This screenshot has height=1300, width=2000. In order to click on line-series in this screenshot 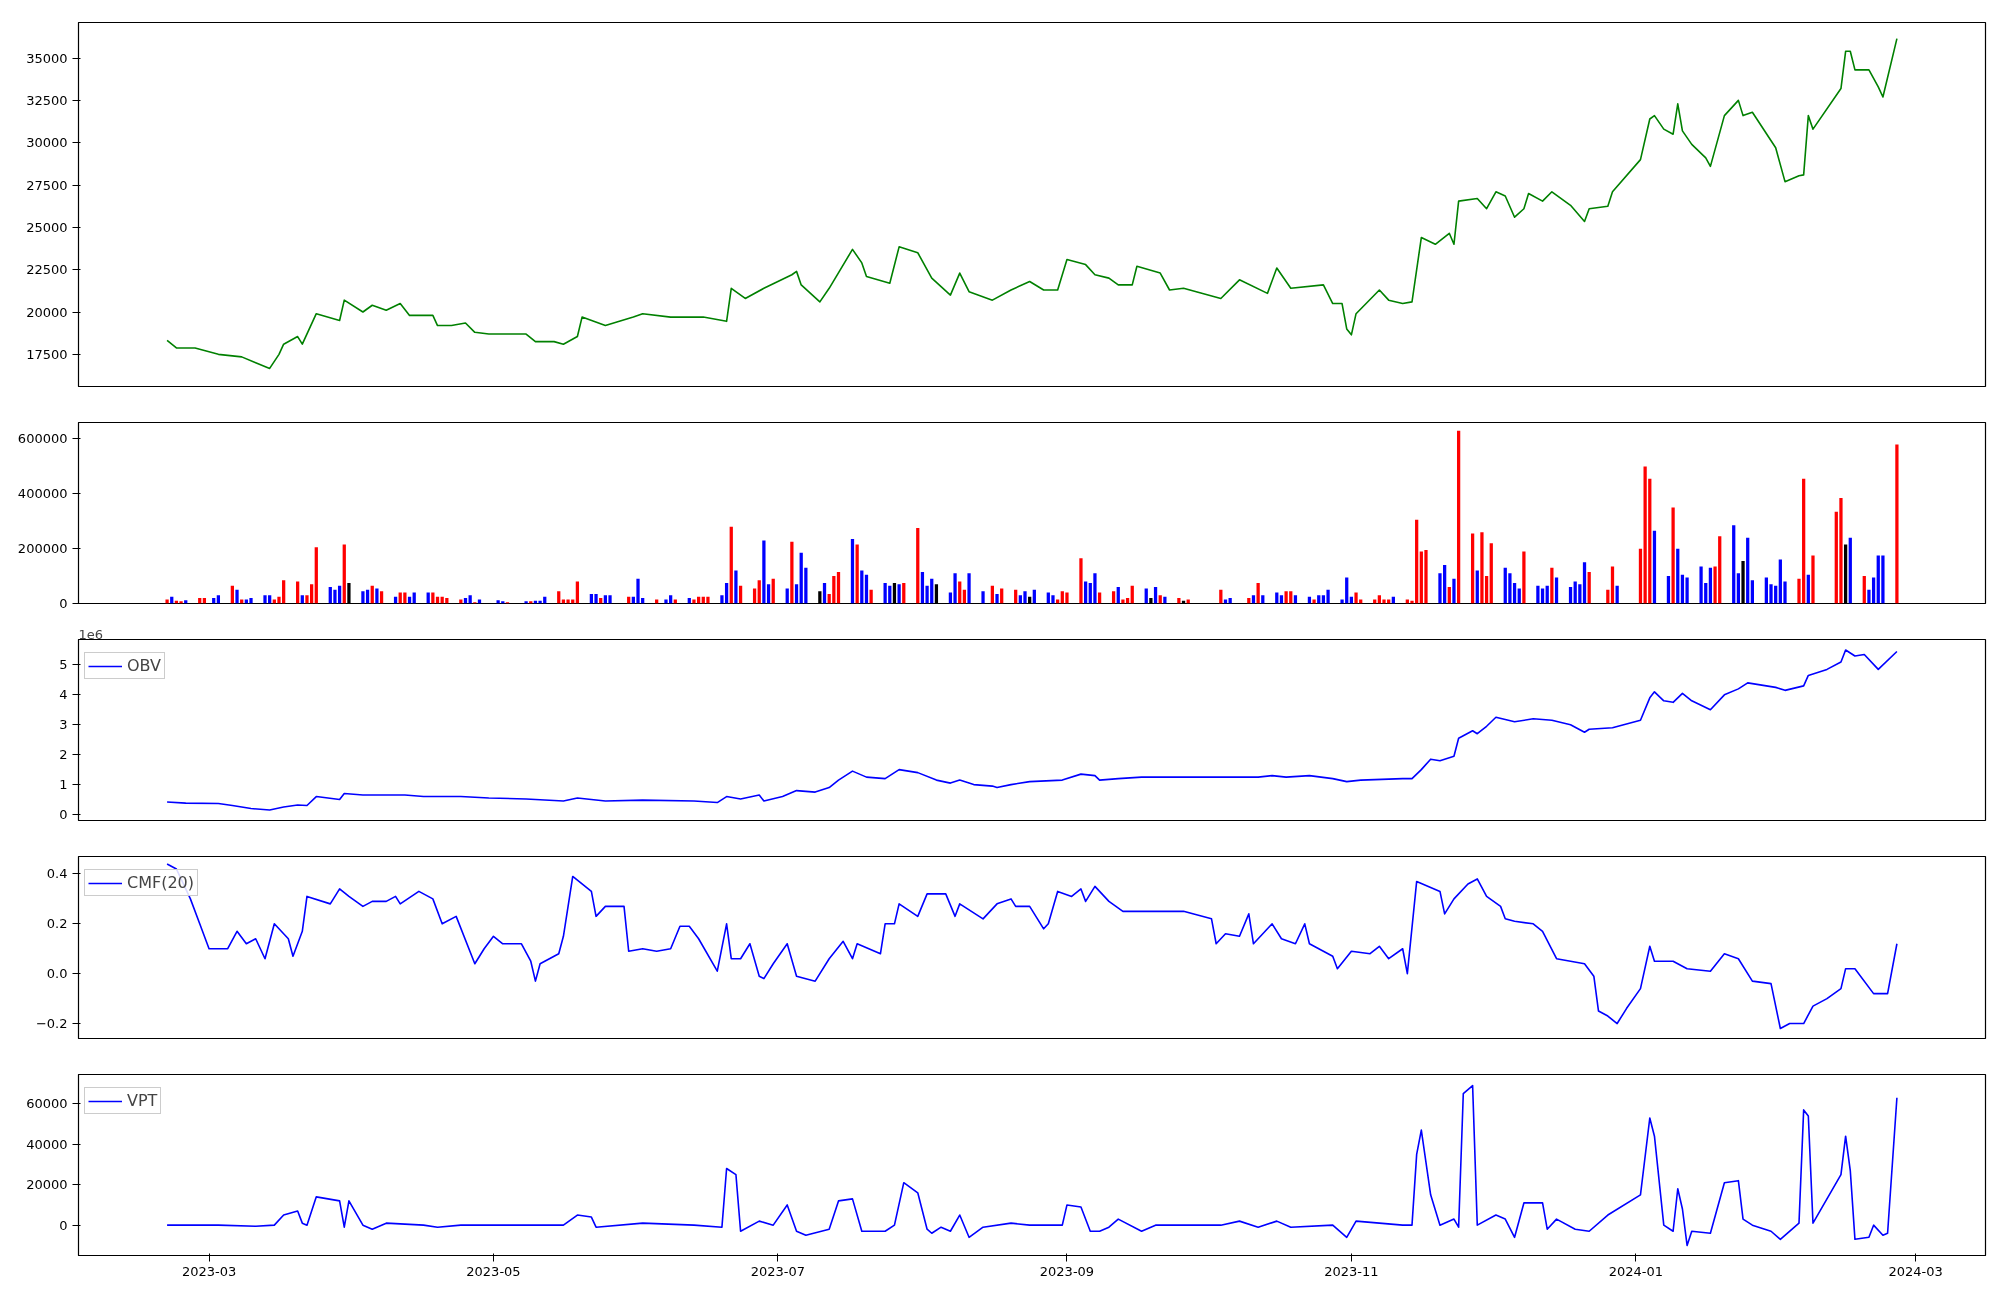, I will do `click(1032, 730)`.